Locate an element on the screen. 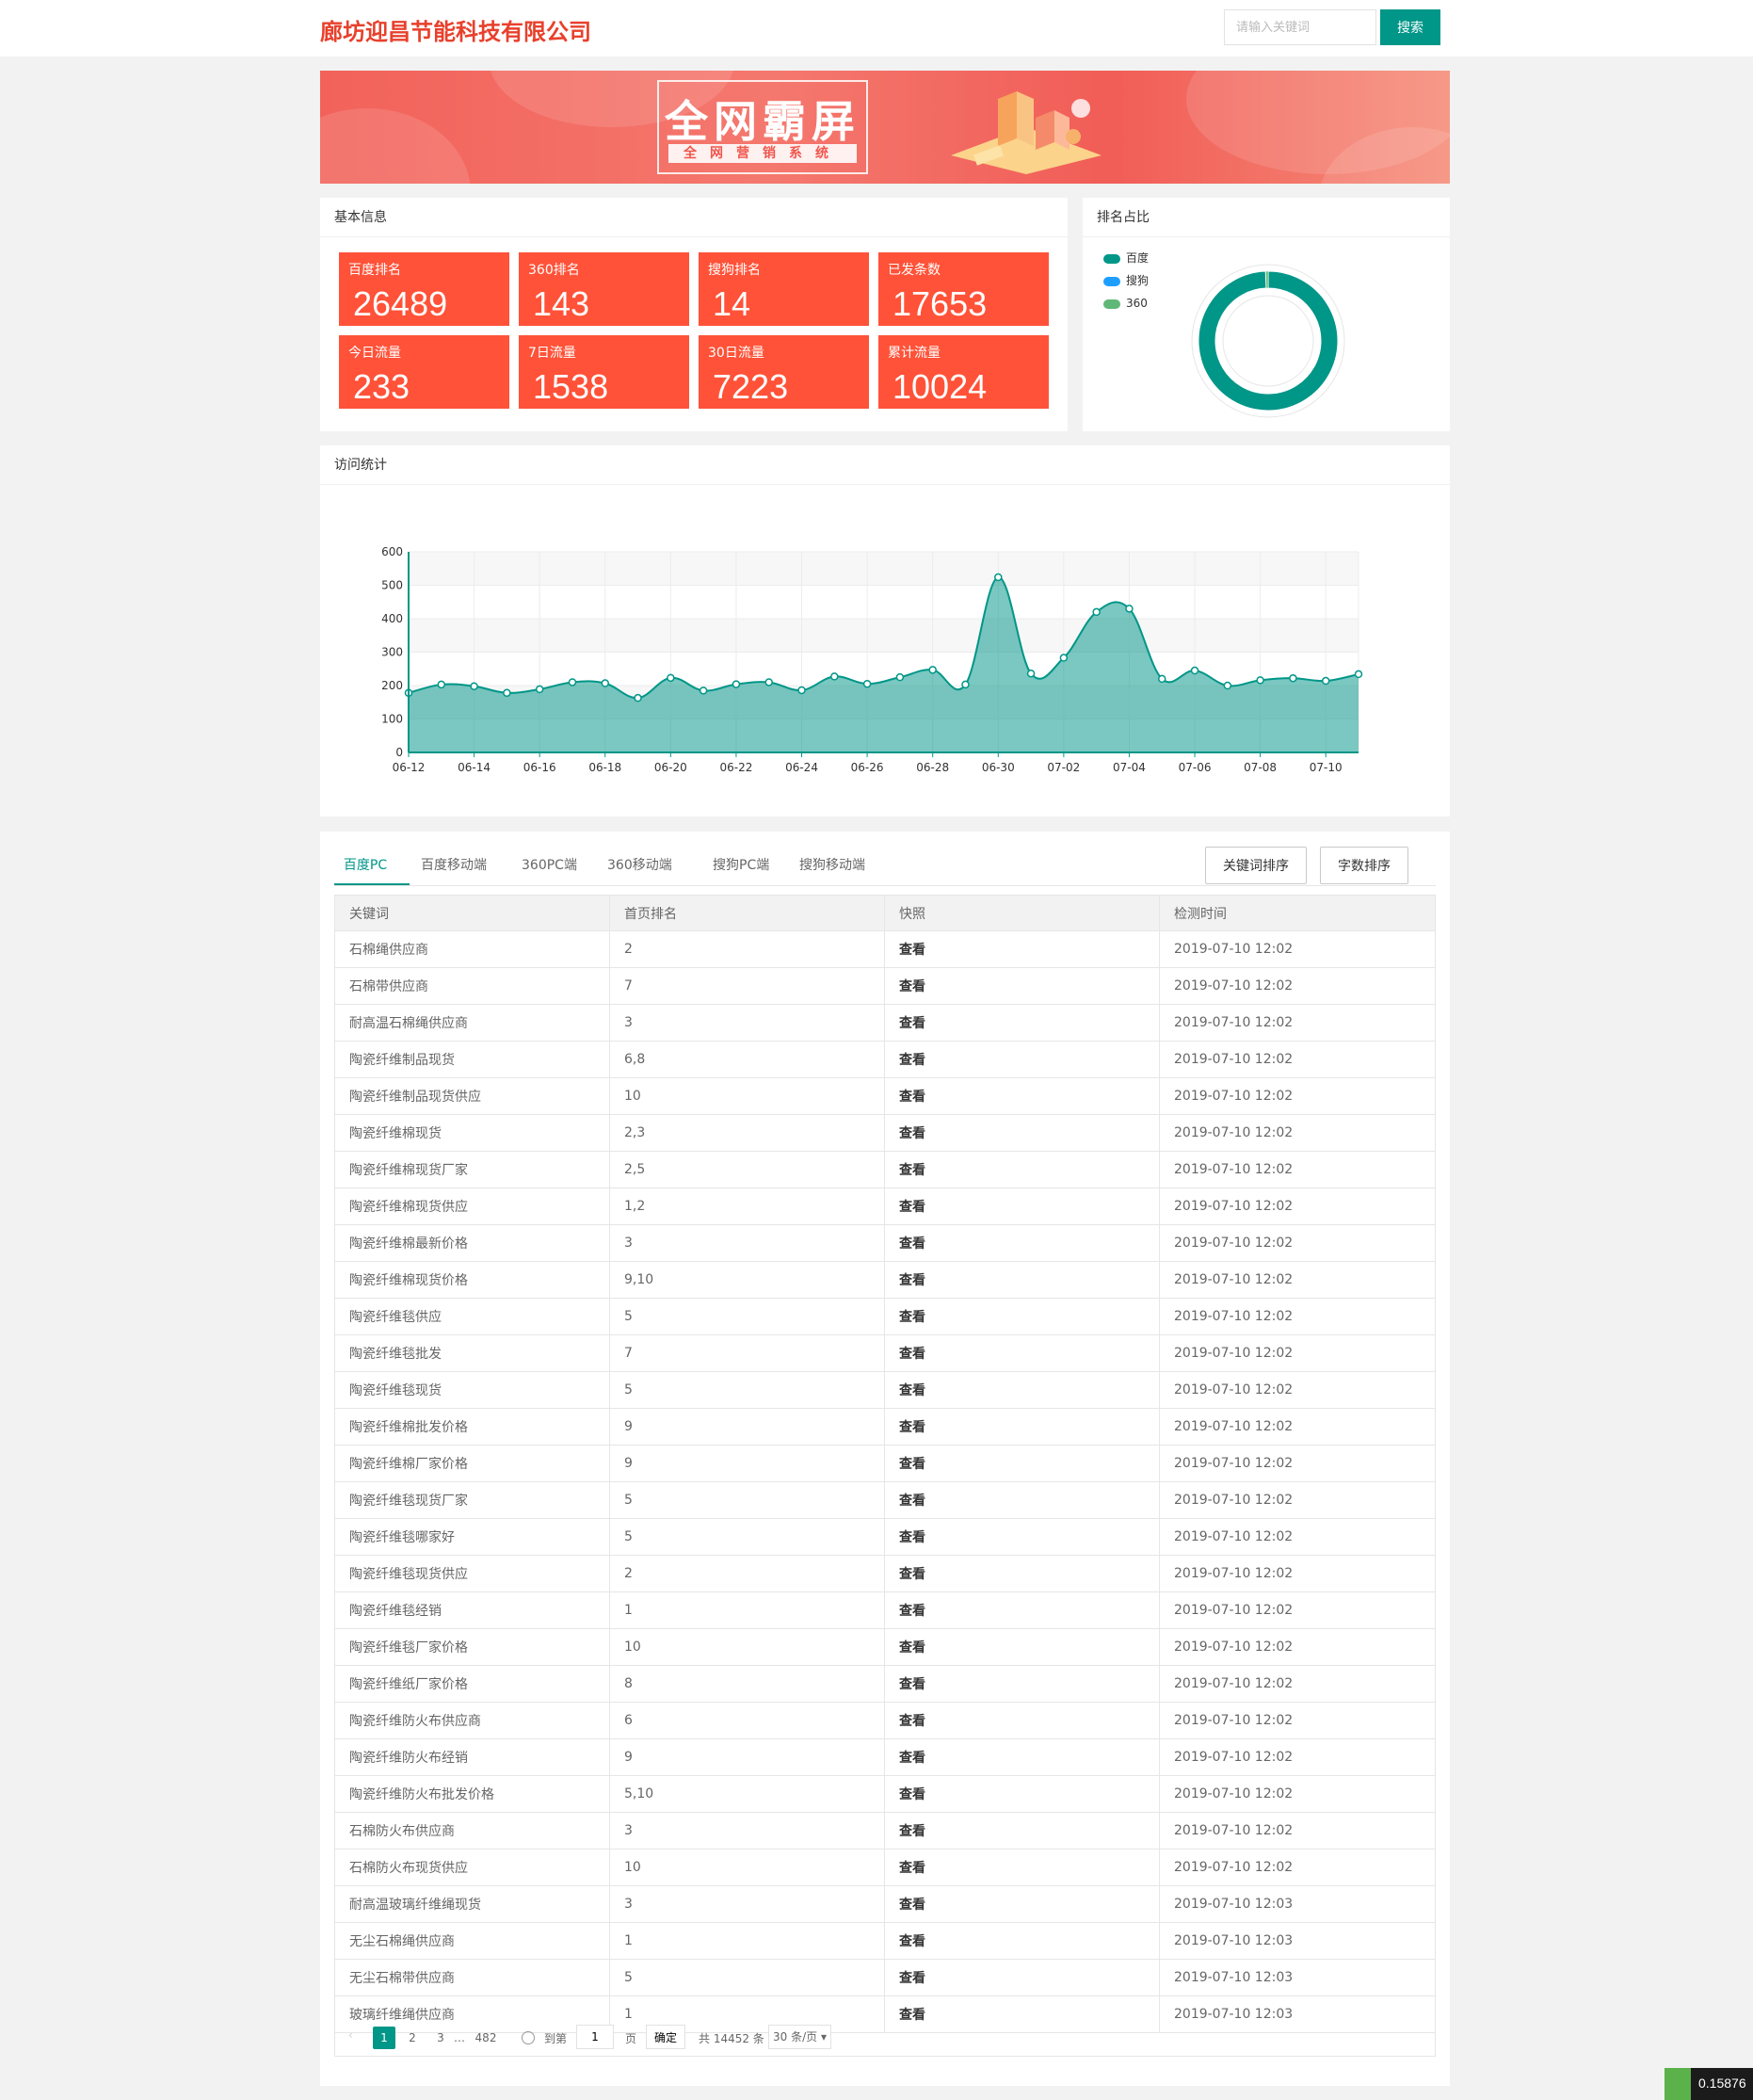 The image size is (1753, 2100). legend-item-360: 360 is located at coordinates (1125, 304).